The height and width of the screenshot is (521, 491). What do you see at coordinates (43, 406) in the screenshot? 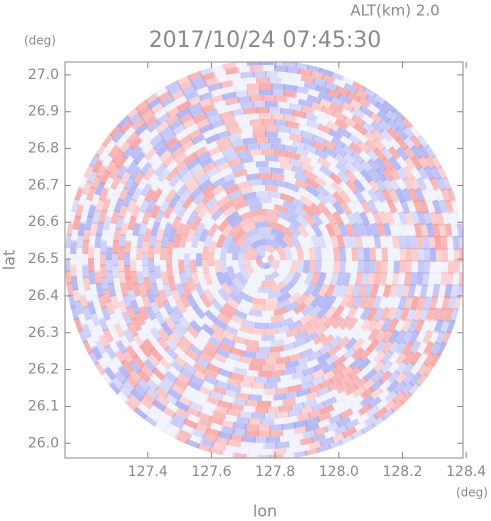
I see `y-tick-label: 26.1` at bounding box center [43, 406].